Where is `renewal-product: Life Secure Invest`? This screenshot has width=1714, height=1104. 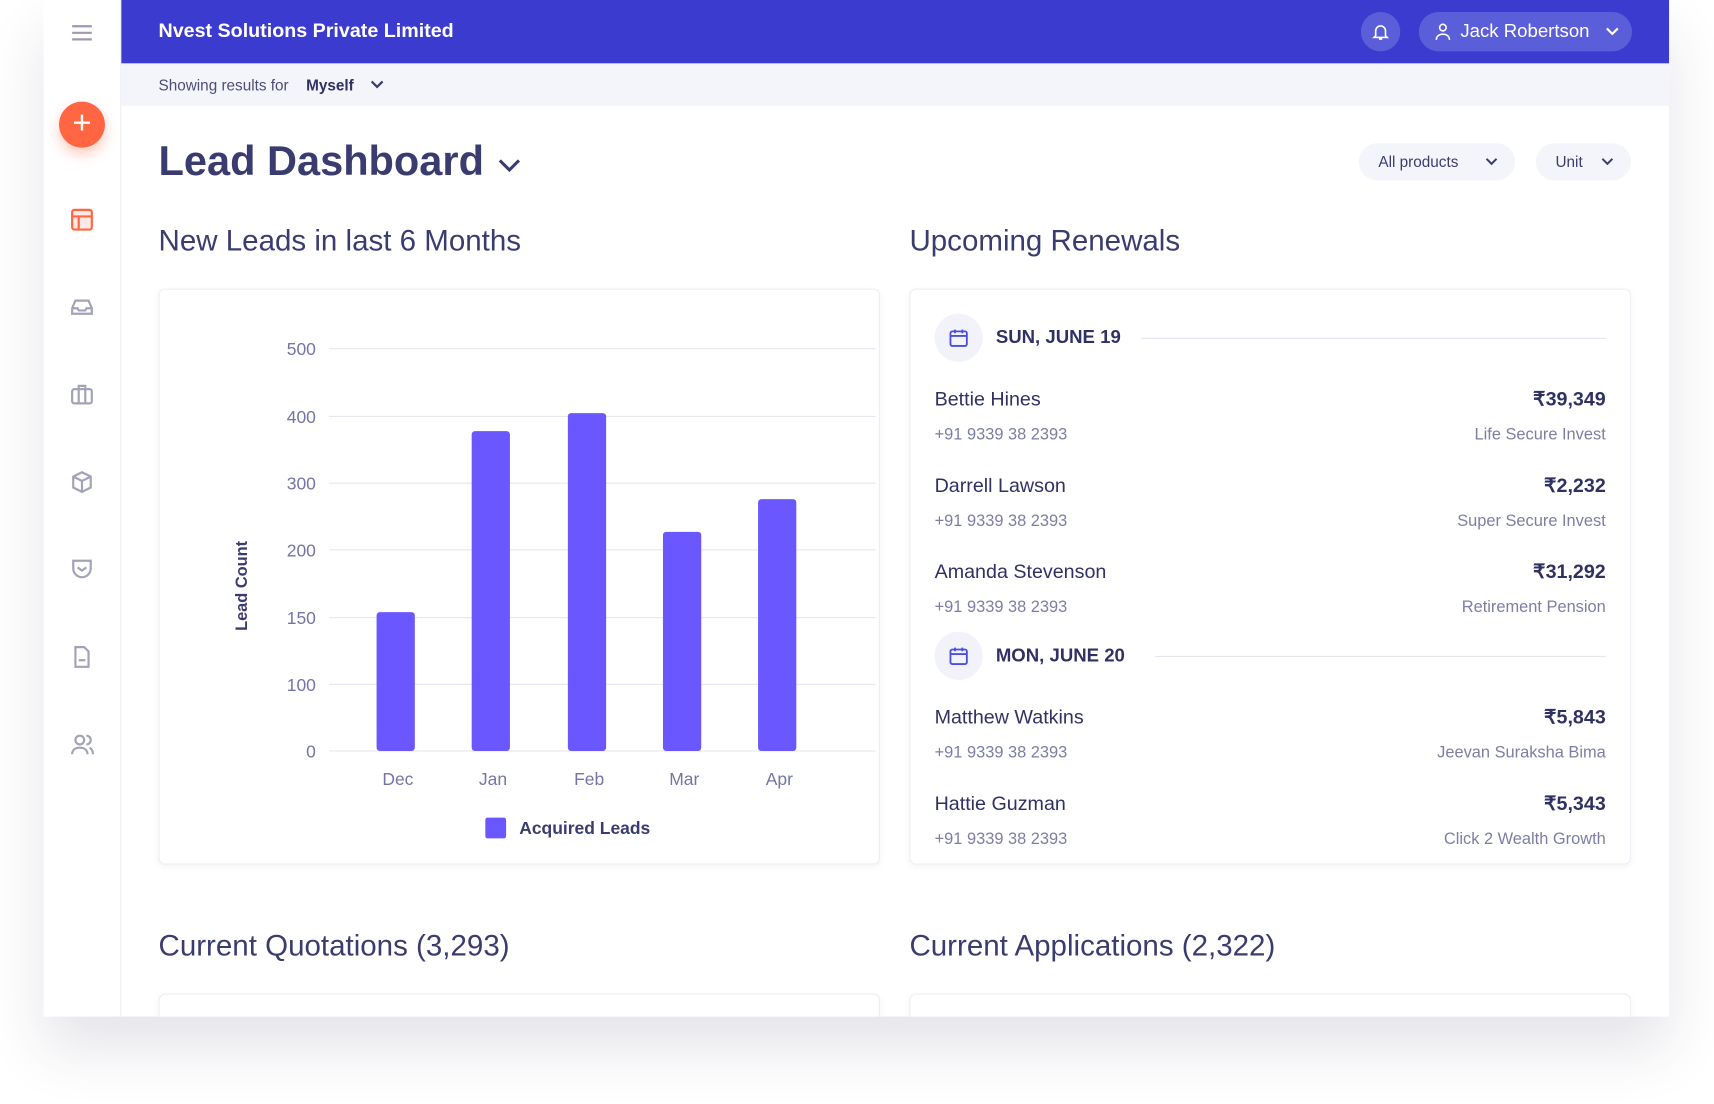
renewal-product: Life Secure Invest is located at coordinates (1540, 434).